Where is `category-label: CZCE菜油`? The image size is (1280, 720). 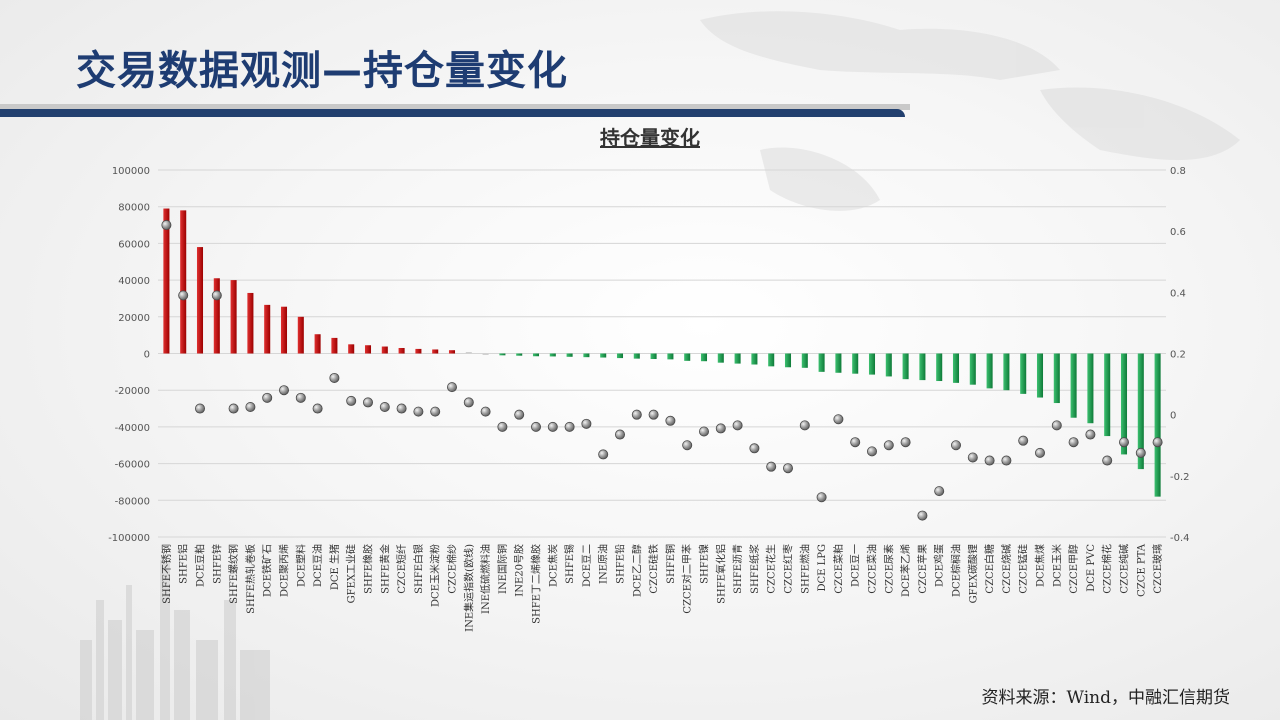 category-label: CZCE菜油 is located at coordinates (872, 569).